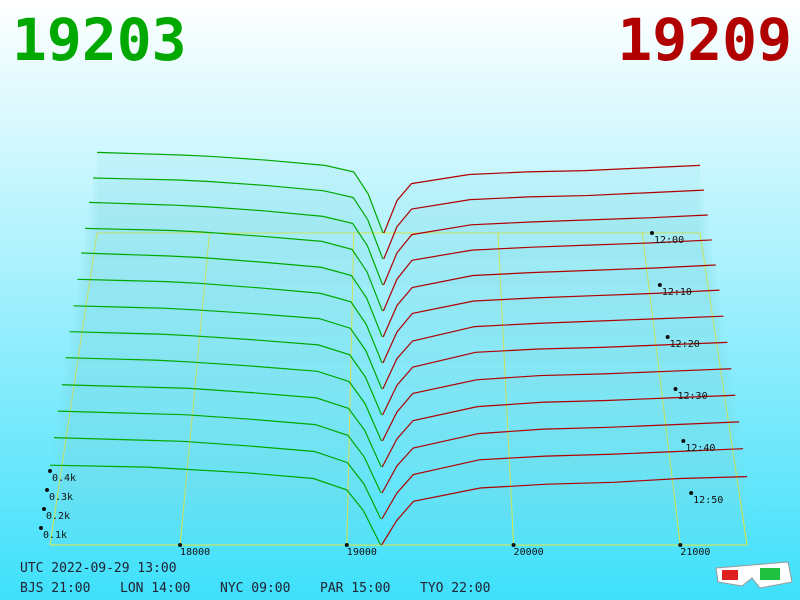 This screenshot has width=800, height=600. Describe the element at coordinates (362, 552) in the screenshot. I see `x-tick-label: 19000` at that location.